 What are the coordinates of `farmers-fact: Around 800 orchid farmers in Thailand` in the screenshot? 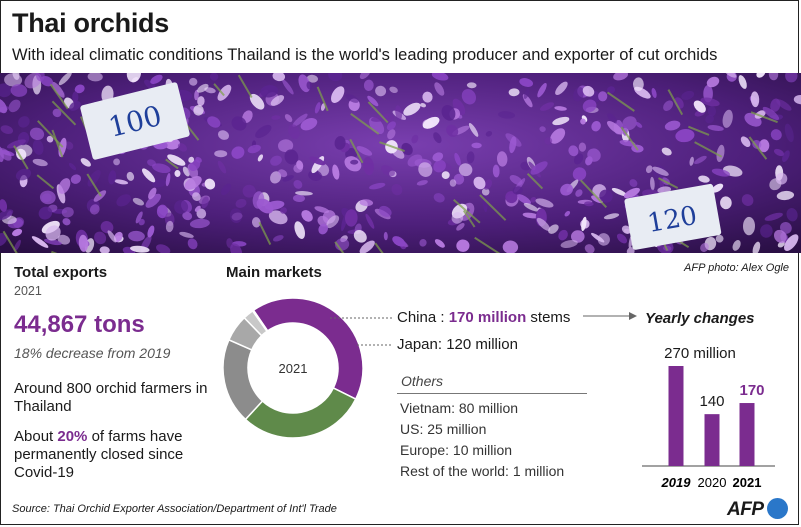 It's located at (111, 397).